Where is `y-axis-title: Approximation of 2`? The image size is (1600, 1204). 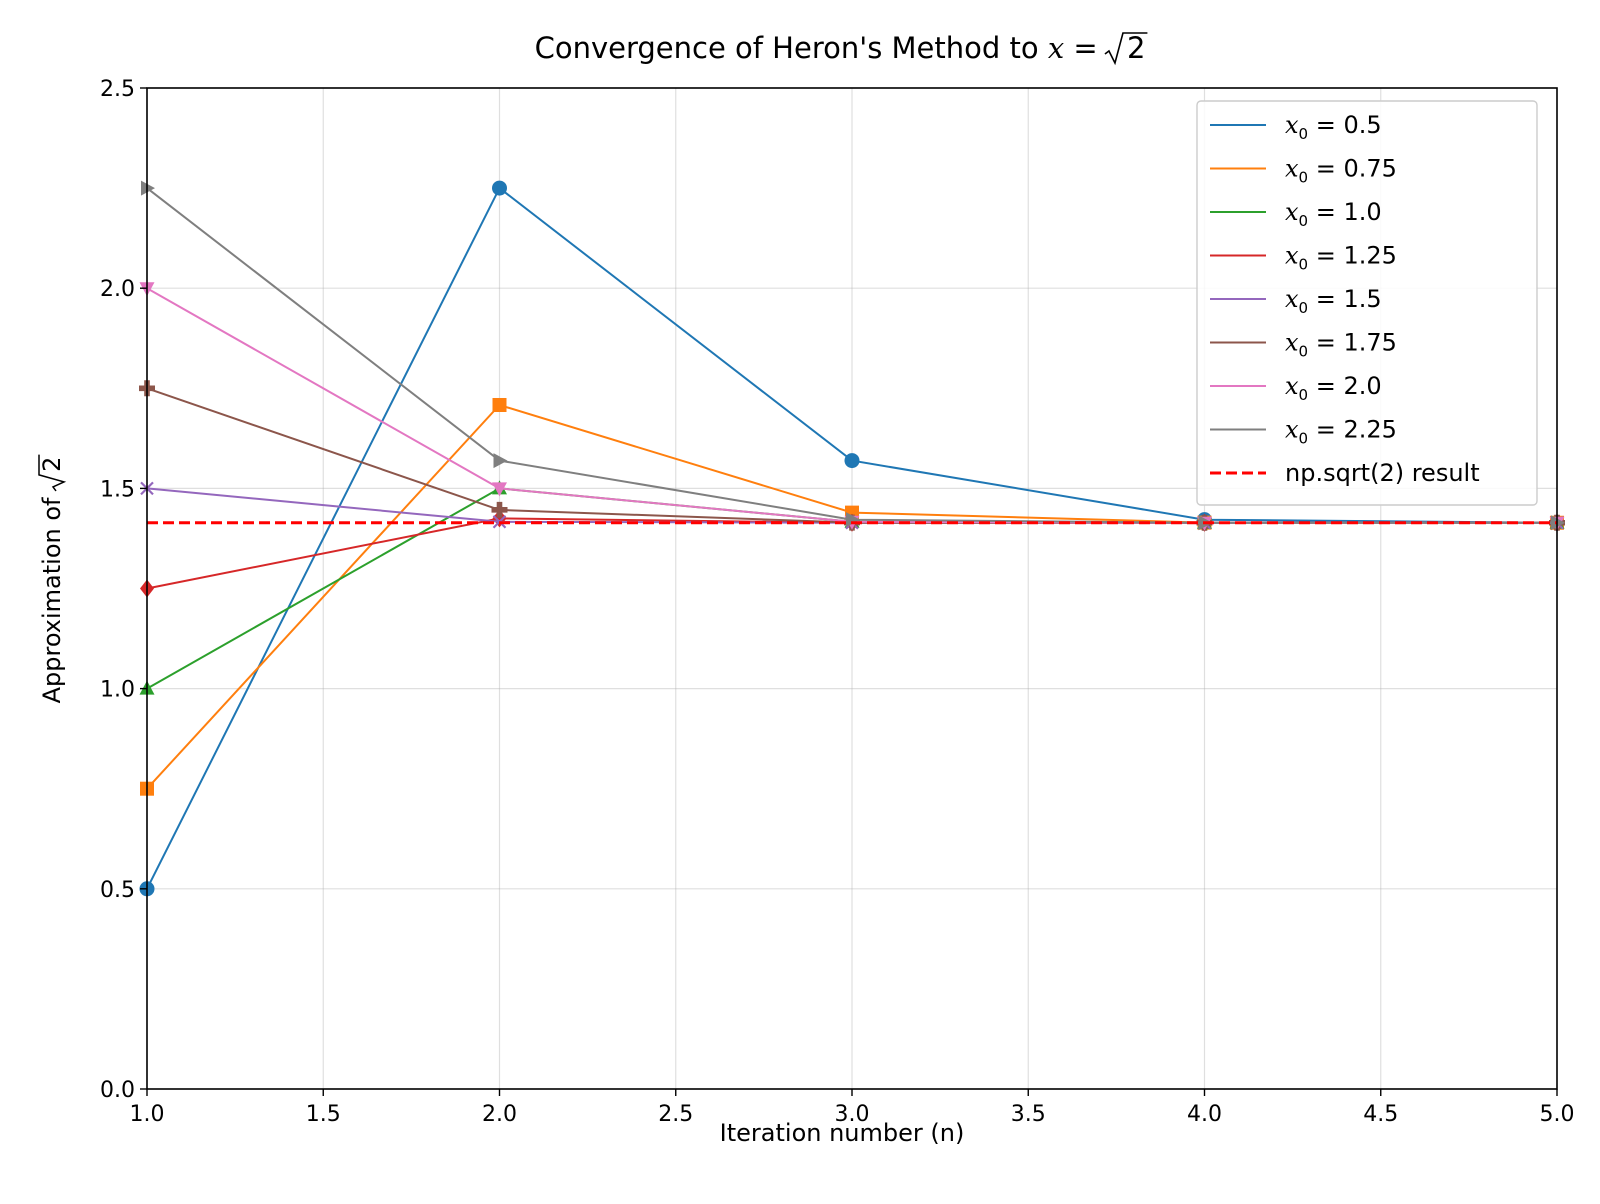
y-axis-title: Approximation of 2 is located at coordinates (52, 579).